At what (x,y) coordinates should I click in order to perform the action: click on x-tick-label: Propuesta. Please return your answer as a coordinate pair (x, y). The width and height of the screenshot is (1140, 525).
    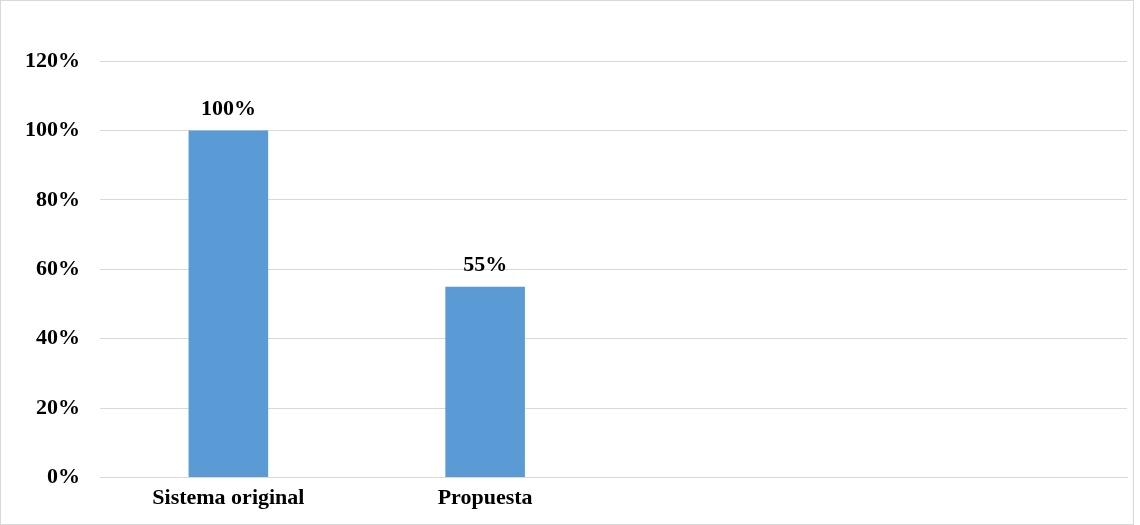
    Looking at the image, I should click on (485, 497).